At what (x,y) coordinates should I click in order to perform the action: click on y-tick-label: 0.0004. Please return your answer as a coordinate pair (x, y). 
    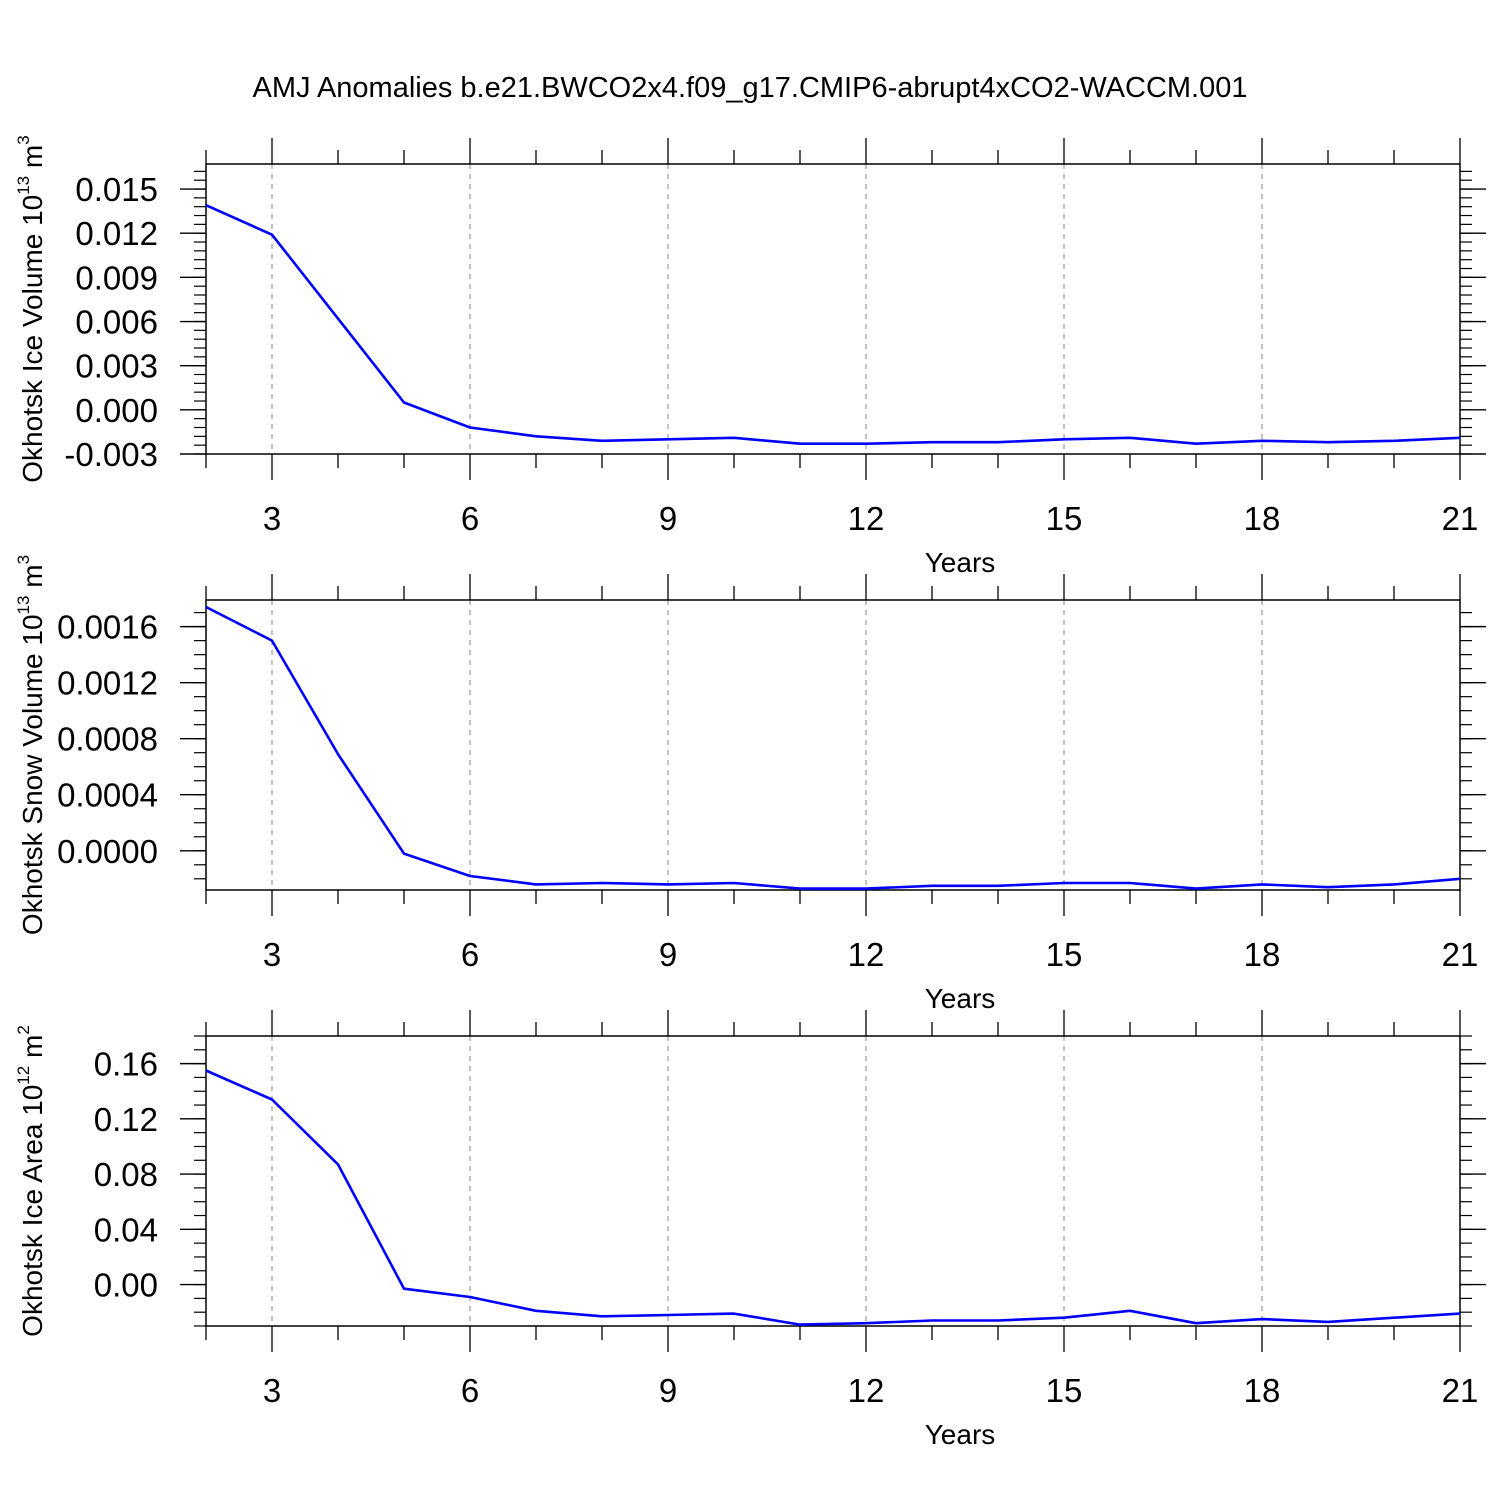
    Looking at the image, I should click on (107, 795).